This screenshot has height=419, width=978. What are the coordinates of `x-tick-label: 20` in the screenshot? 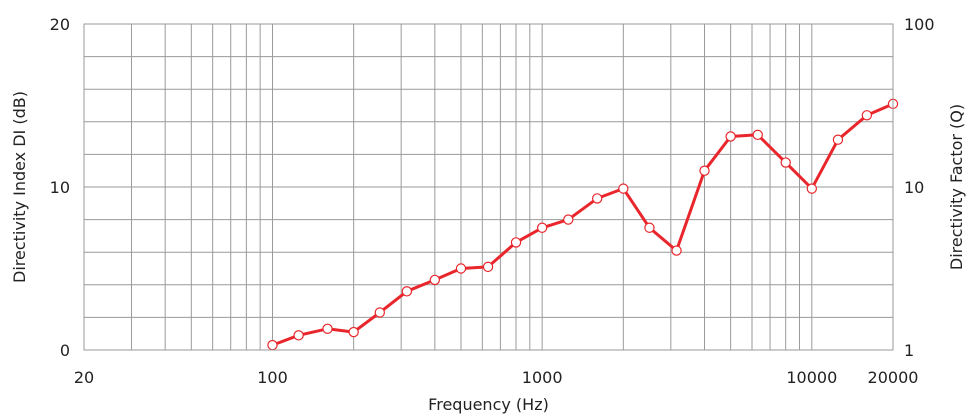 It's located at (84, 377).